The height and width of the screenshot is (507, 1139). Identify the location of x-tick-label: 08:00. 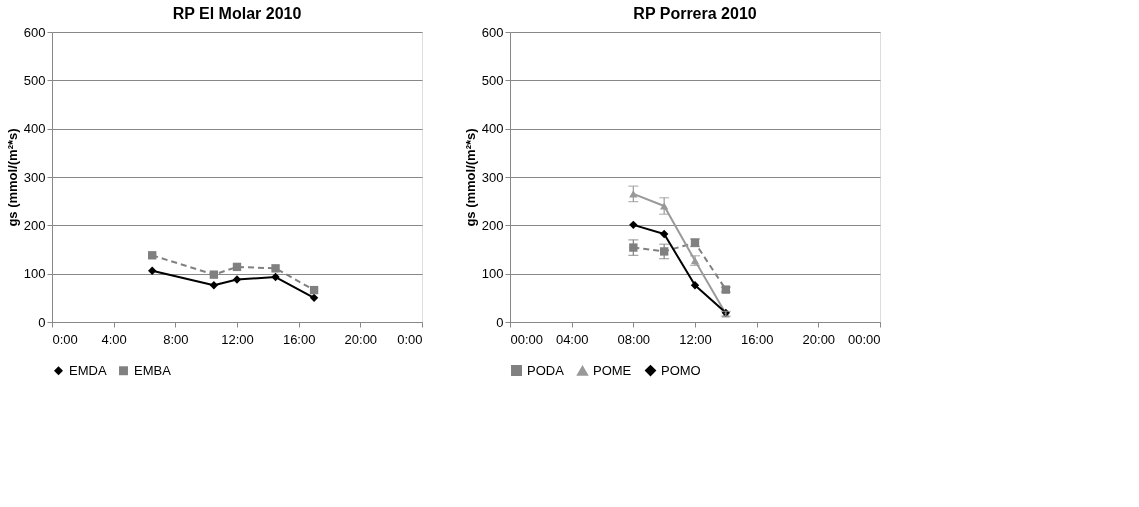
(634, 339).